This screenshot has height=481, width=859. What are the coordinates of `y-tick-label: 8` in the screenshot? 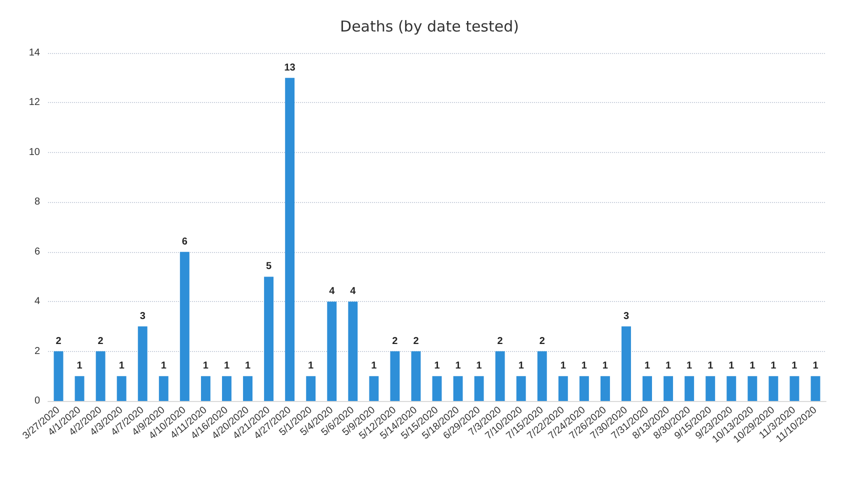 It's located at (37, 202).